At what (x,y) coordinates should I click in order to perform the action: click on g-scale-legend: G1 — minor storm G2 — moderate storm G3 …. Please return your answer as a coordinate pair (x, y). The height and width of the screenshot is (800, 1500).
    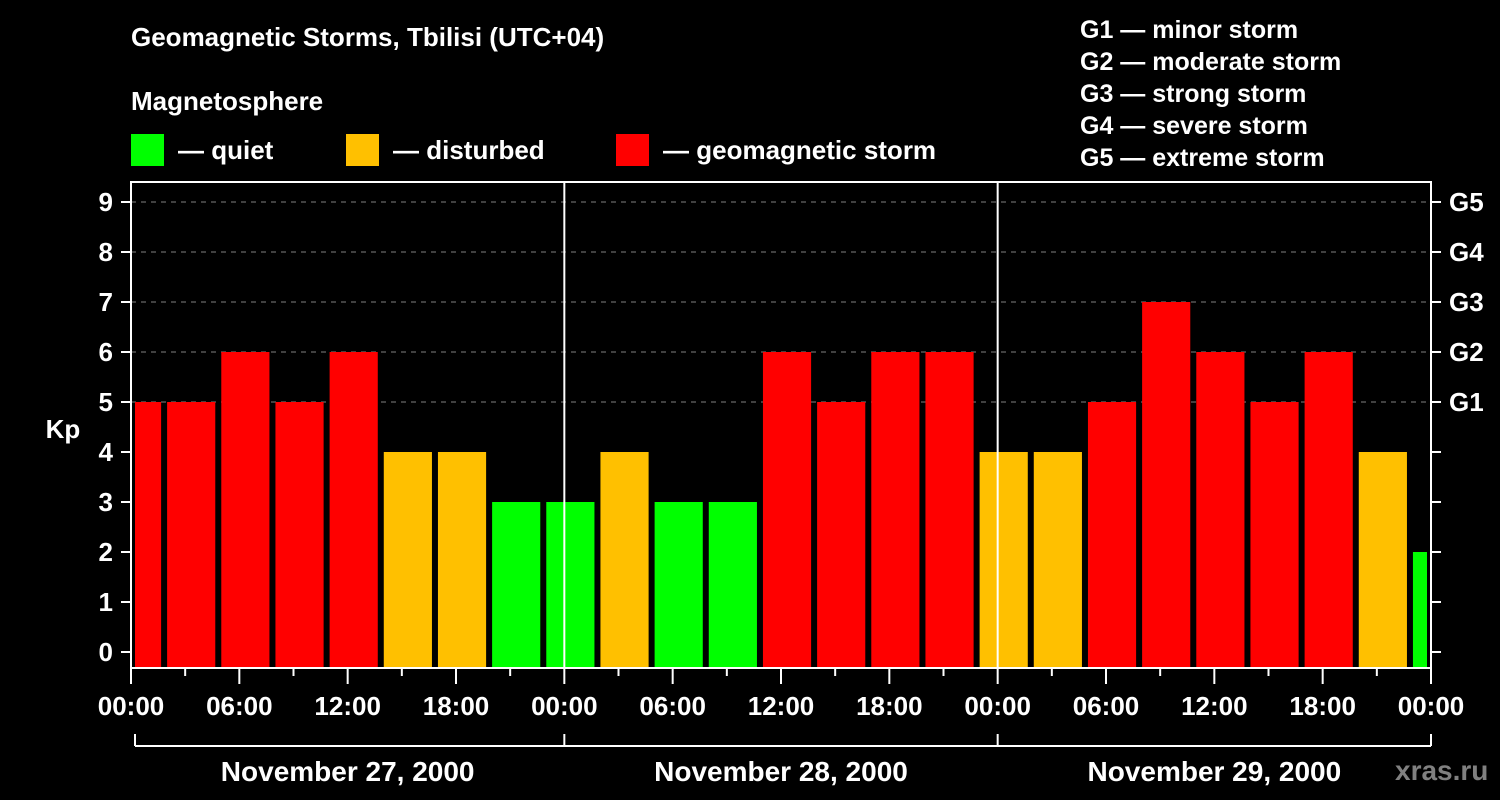
    Looking at the image, I should click on (1210, 94).